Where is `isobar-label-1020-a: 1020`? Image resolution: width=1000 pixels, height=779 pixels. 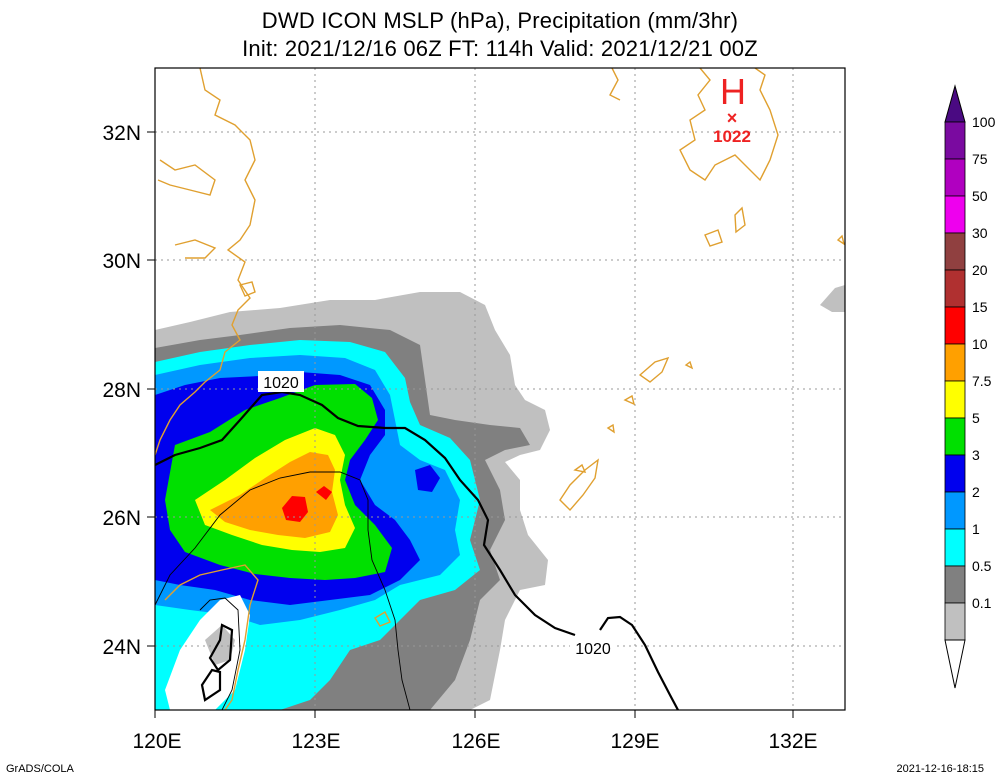 isobar-label-1020-a: 1020 is located at coordinates (281, 383).